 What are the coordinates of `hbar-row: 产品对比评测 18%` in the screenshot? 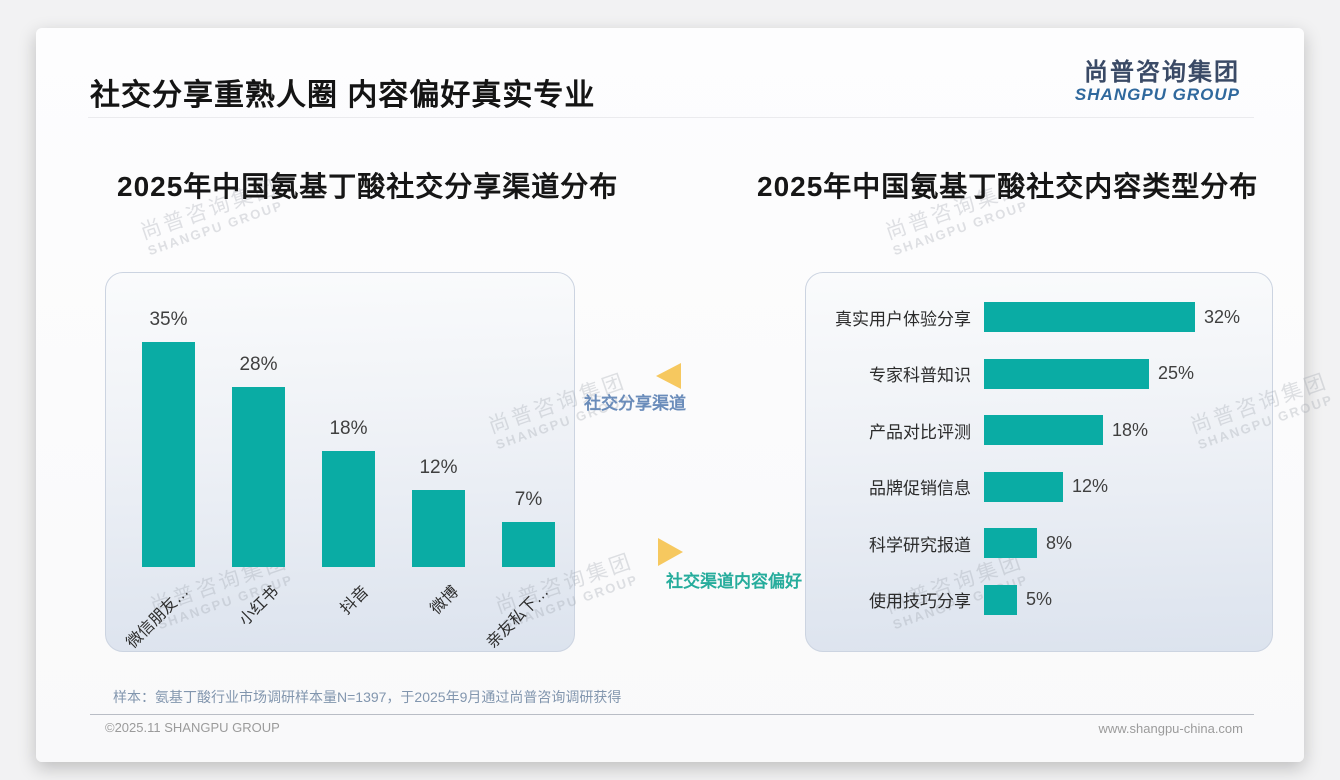 It's located at (1039, 430).